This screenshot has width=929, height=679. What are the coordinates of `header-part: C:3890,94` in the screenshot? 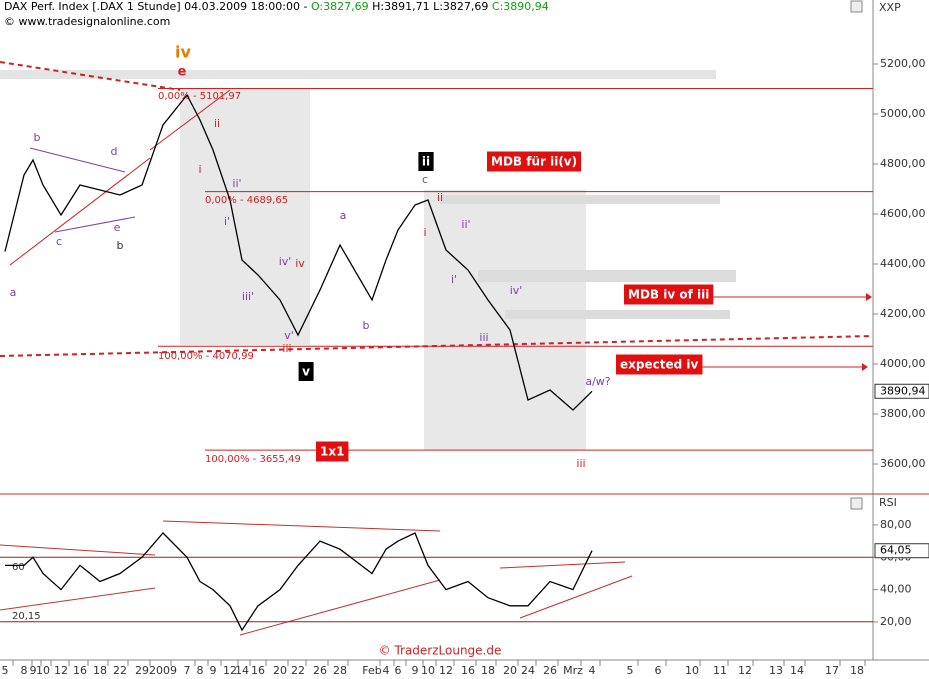 It's located at (520, 6).